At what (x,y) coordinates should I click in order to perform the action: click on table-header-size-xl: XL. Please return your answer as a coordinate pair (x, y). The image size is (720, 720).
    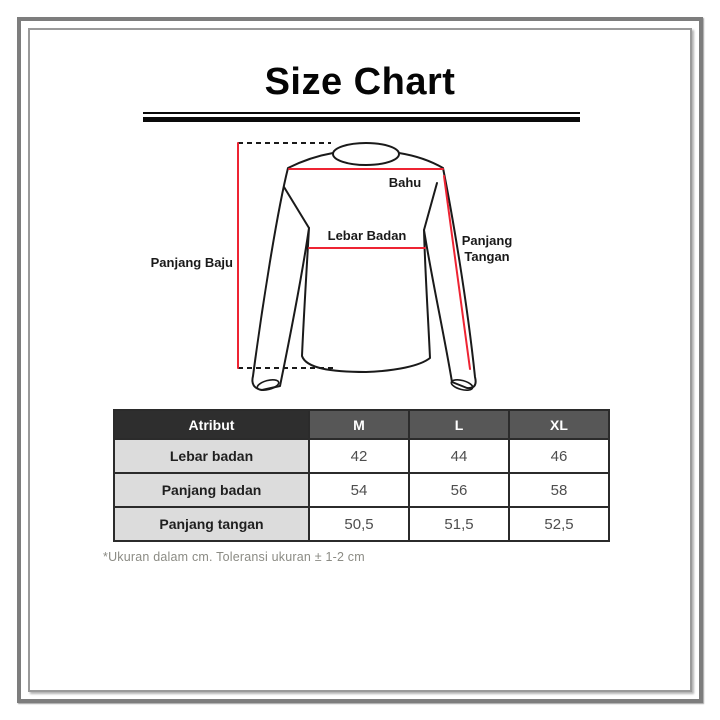
    Looking at the image, I should click on (559, 424).